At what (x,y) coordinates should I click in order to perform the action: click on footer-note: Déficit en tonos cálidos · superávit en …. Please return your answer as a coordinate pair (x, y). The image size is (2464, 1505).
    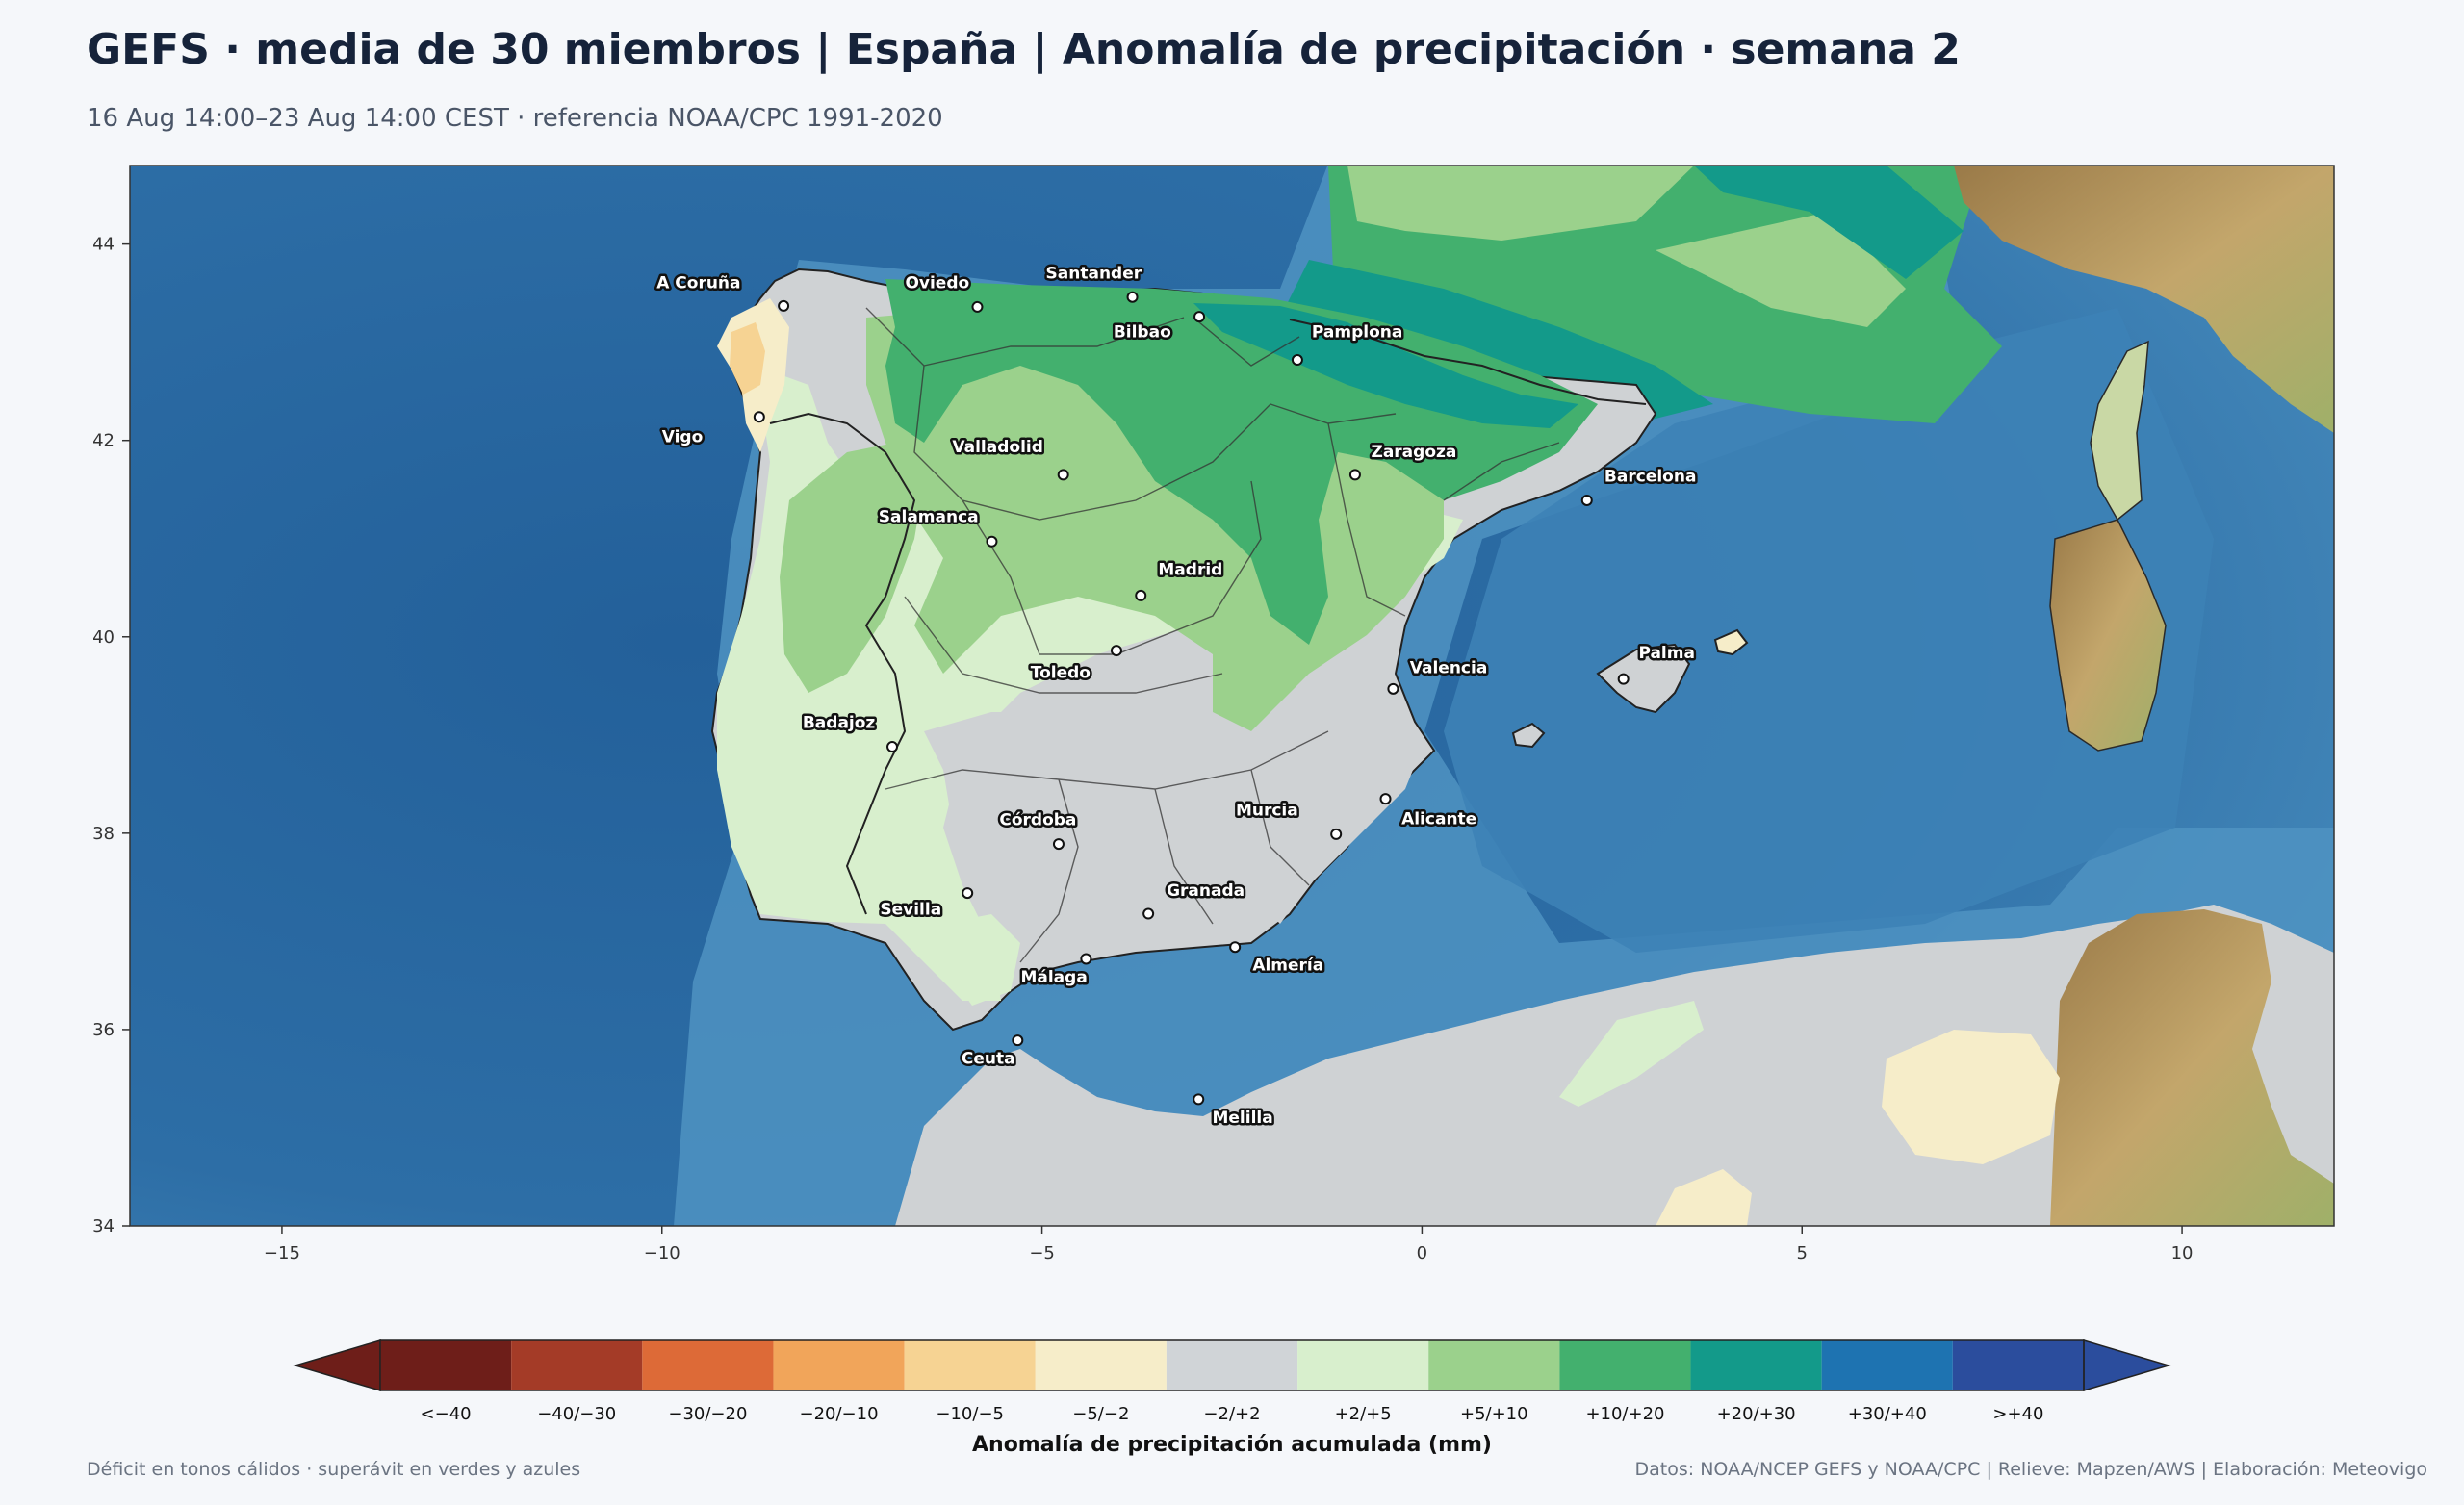
    Looking at the image, I should click on (334, 1469).